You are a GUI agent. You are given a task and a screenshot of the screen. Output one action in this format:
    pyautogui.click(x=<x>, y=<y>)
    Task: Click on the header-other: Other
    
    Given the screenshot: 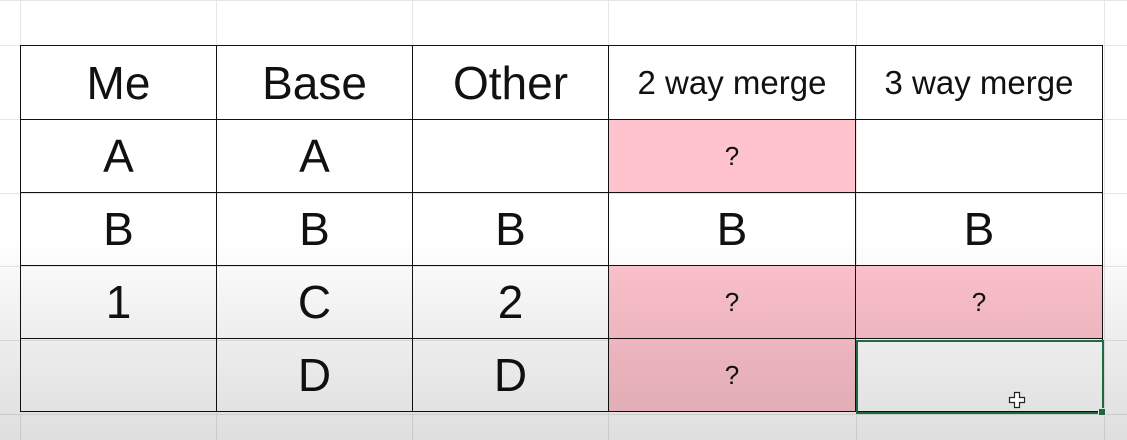 What is the action you would take?
    pyautogui.click(x=510, y=82)
    